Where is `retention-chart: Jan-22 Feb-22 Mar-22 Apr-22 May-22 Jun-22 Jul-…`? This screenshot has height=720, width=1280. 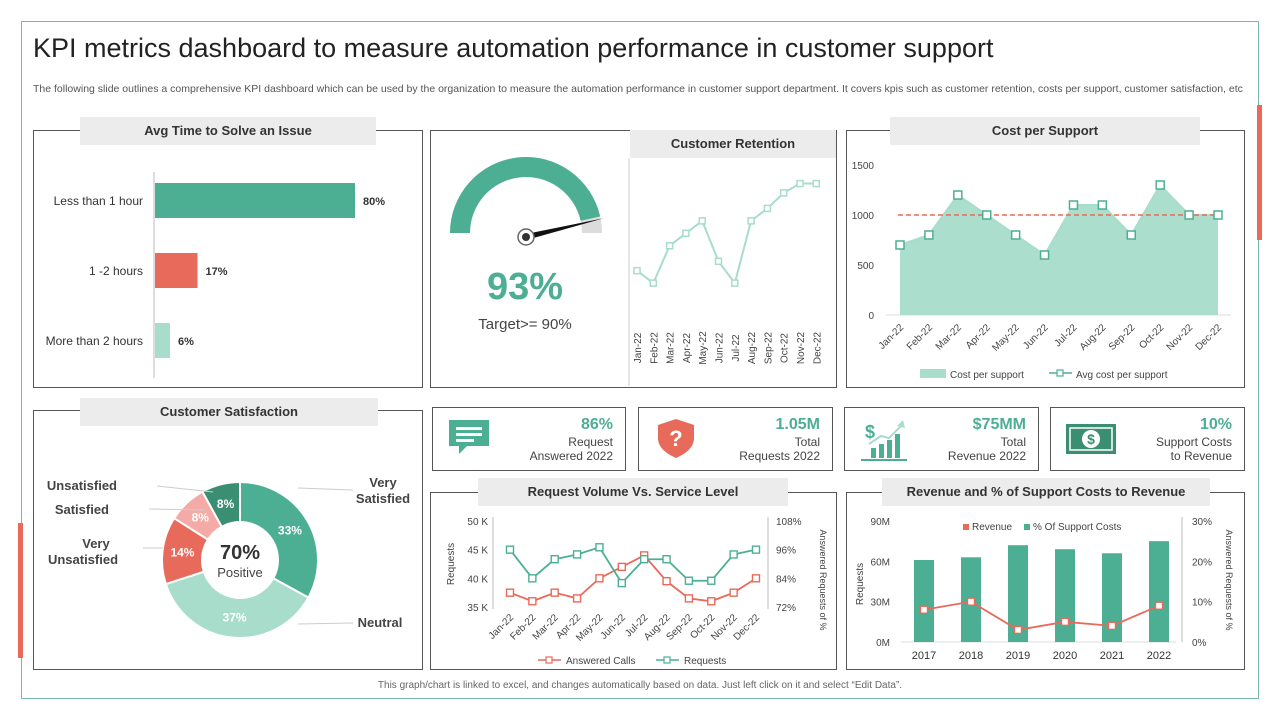
retention-chart: Jan-22 Feb-22 Mar-22 Apr-22 May-22 Jun-22 Jul-… is located at coordinates (732, 272).